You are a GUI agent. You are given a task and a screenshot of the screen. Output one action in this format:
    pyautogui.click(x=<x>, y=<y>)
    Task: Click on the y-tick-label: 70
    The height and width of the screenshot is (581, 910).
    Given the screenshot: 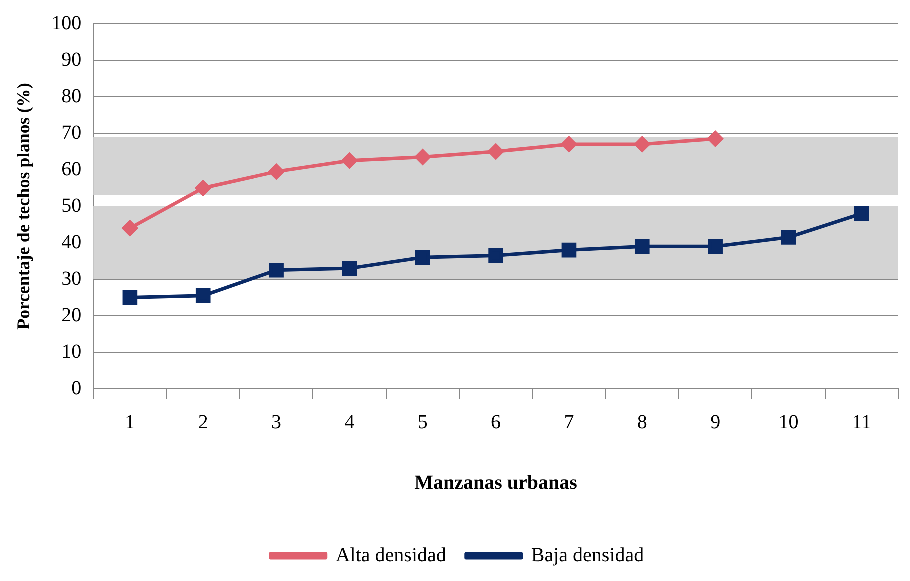 What is the action you would take?
    pyautogui.click(x=72, y=133)
    